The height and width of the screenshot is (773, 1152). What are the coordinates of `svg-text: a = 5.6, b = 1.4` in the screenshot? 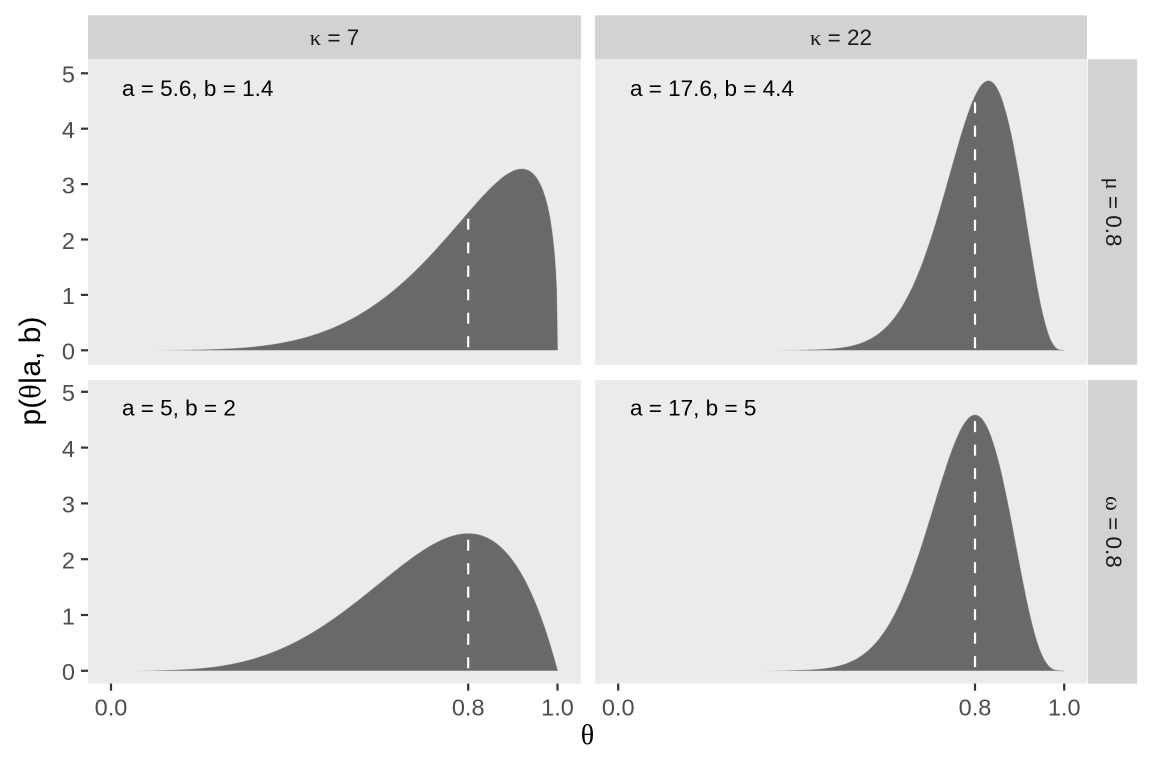 It's located at (197, 88).